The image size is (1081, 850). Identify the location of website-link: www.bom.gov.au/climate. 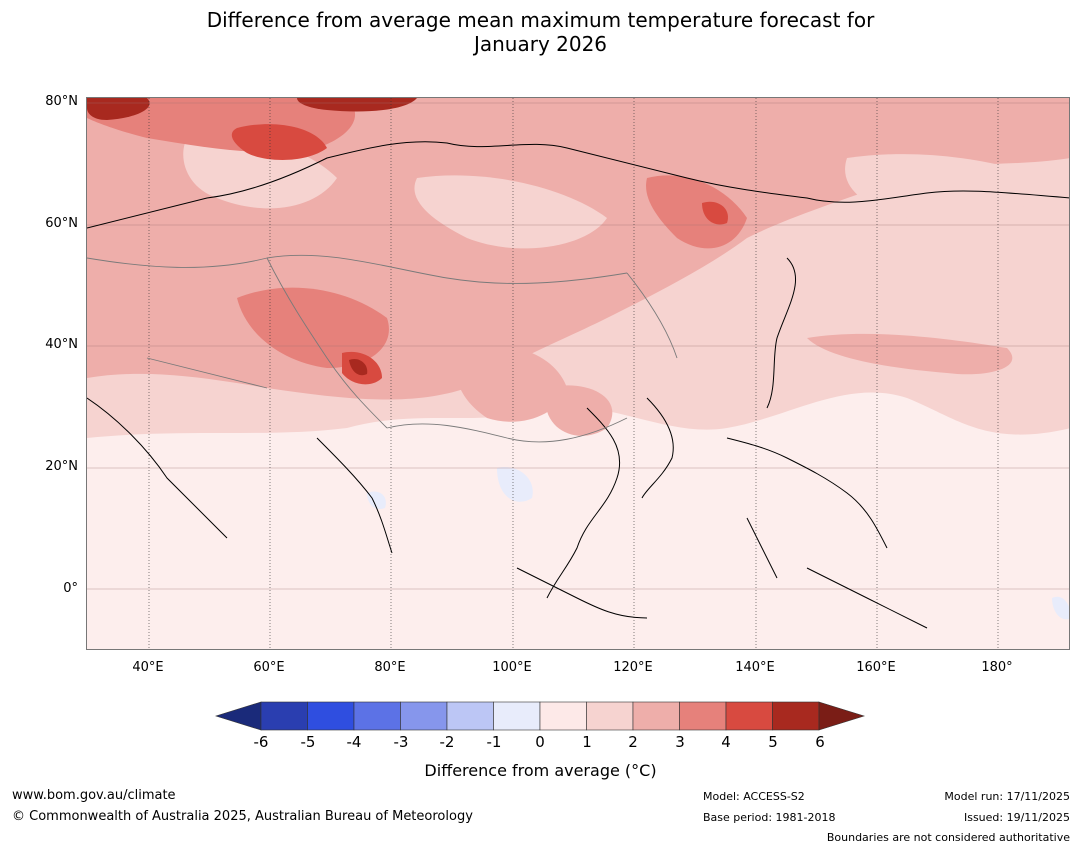
(94, 795).